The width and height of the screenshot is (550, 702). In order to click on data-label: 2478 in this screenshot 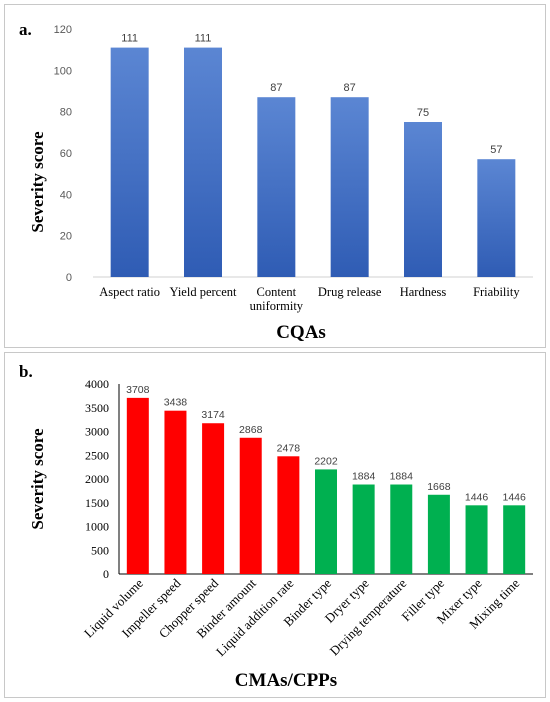, I will do `click(289, 448)`.